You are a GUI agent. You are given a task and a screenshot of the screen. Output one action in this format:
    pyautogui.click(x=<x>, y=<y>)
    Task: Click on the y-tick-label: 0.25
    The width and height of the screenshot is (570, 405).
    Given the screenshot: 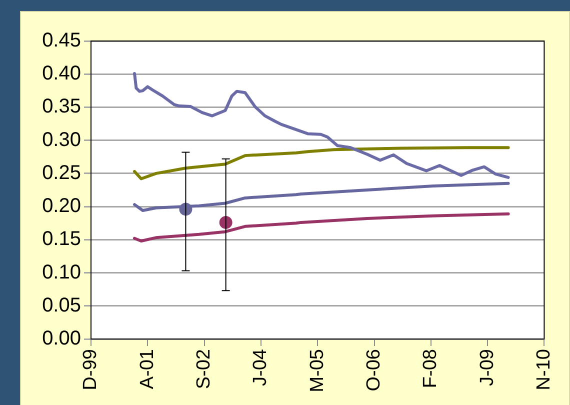 What is the action you would take?
    pyautogui.click(x=61, y=173)
    